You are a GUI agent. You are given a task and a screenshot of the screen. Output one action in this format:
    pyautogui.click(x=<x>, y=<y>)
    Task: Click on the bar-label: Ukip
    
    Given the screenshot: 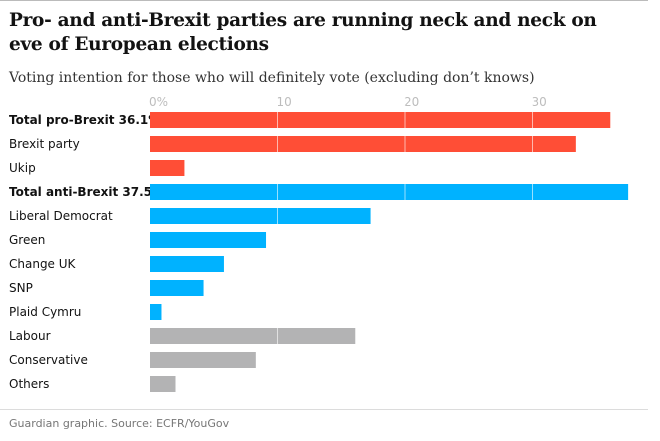 What is the action you would take?
    pyautogui.click(x=22, y=168)
    